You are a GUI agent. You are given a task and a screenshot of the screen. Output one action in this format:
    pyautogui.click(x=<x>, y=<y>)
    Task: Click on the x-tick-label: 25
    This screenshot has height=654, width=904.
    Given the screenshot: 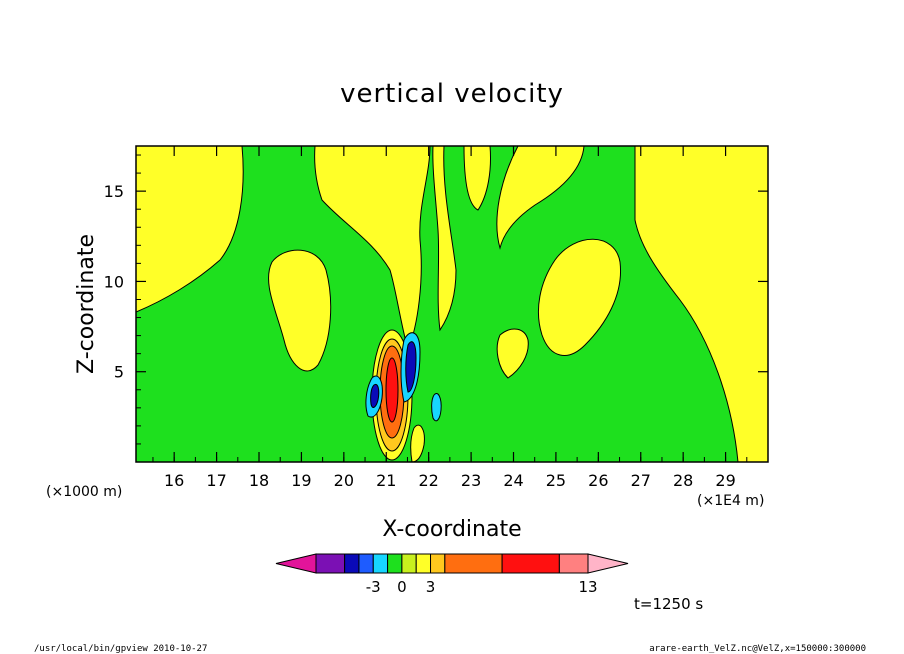 What is the action you would take?
    pyautogui.click(x=556, y=480)
    